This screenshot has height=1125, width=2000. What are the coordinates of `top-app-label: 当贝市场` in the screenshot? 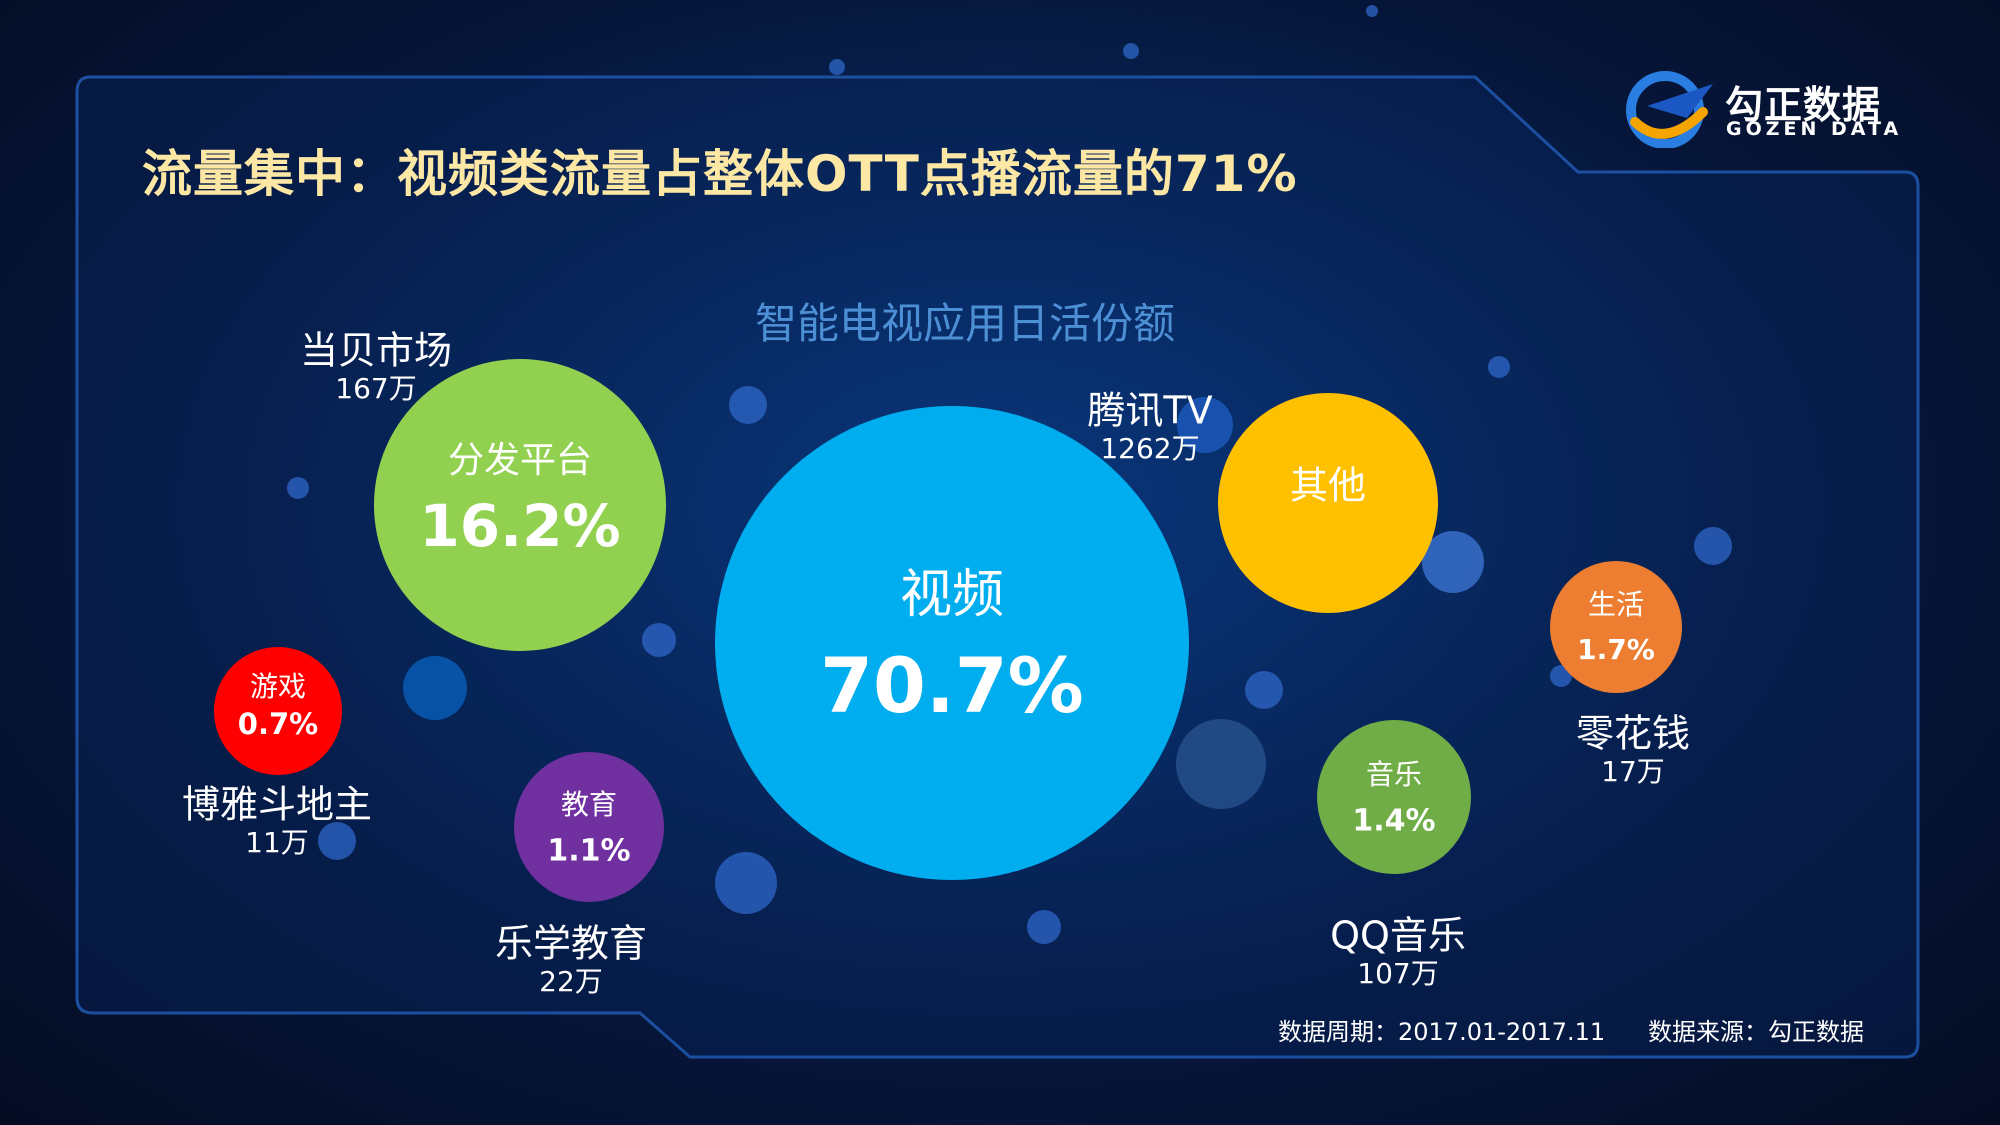 It's located at (376, 351).